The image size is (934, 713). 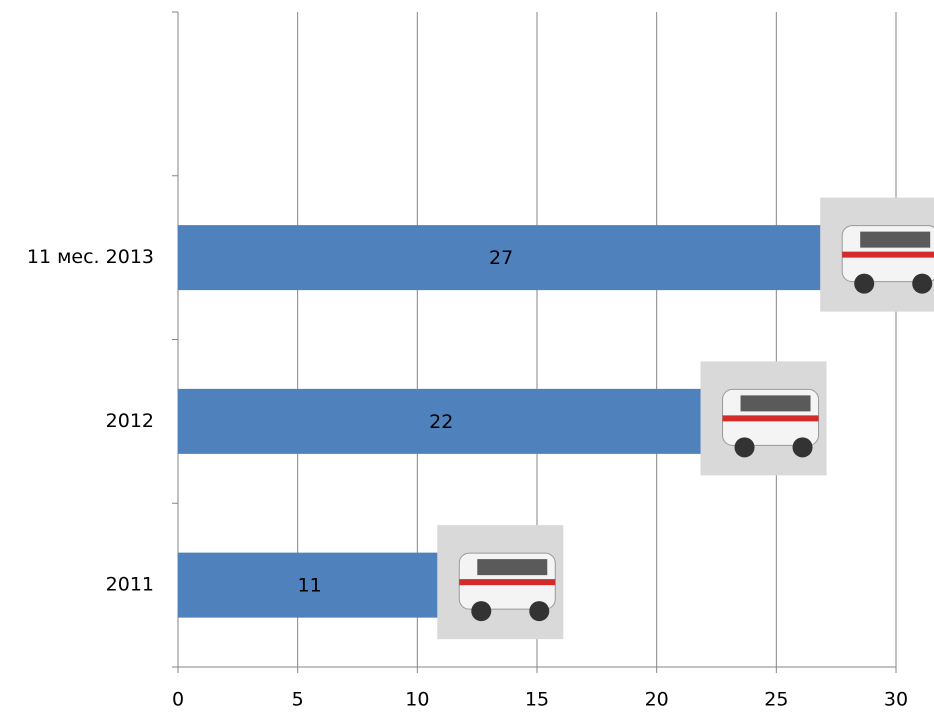 I want to click on y-tick-label: 11 мес. 2013, so click(x=90, y=257).